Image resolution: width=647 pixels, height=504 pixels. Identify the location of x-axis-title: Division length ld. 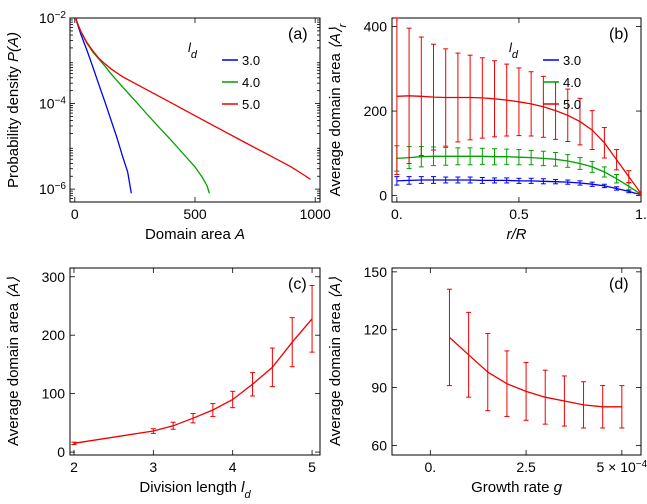
(195, 490).